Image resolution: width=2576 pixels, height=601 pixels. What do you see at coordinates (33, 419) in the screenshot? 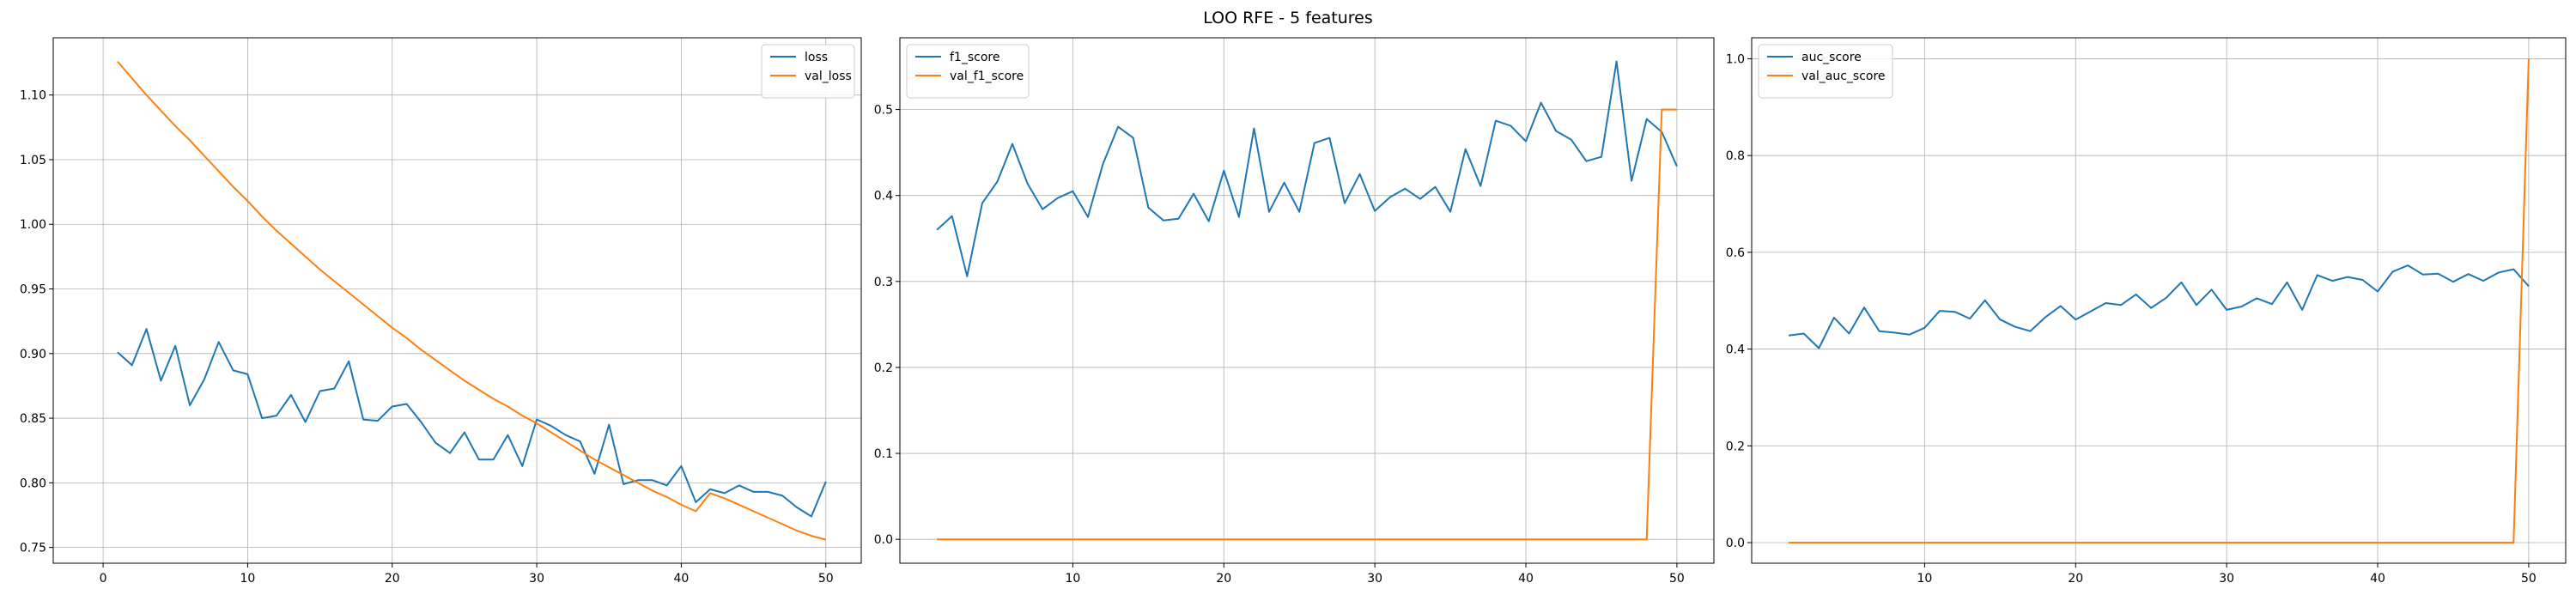
I see `y-tick-label: 0.85` at bounding box center [33, 419].